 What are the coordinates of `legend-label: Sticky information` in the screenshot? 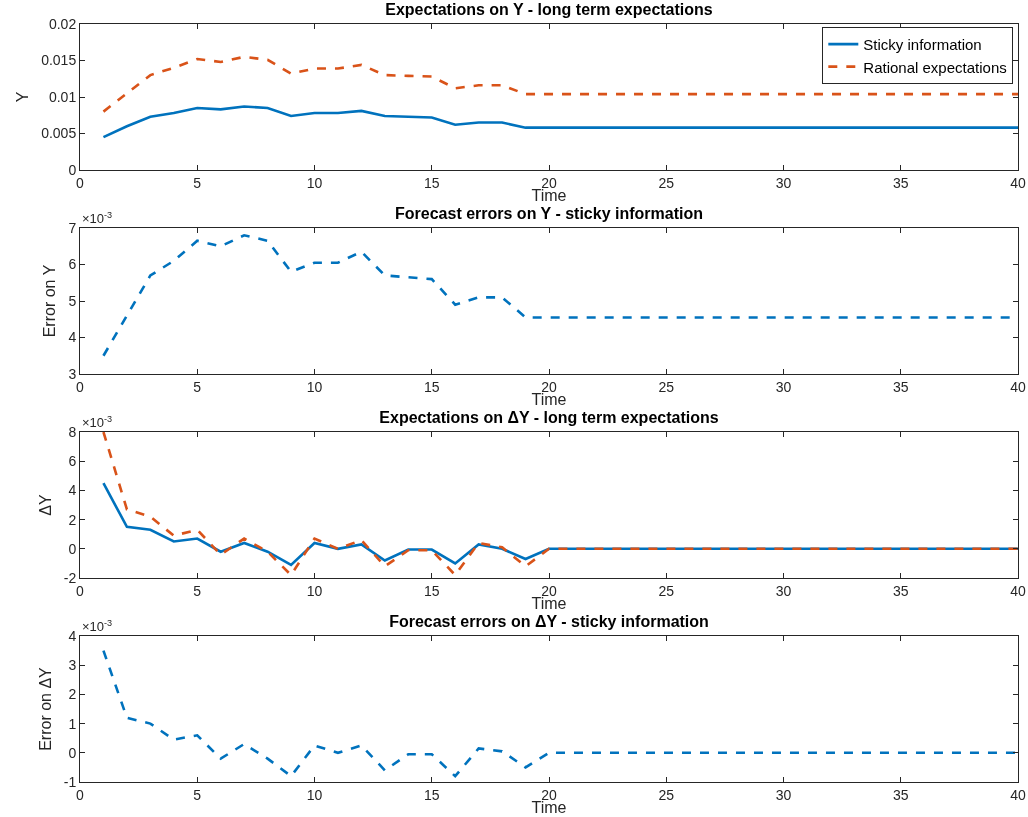 It's located at (922, 45).